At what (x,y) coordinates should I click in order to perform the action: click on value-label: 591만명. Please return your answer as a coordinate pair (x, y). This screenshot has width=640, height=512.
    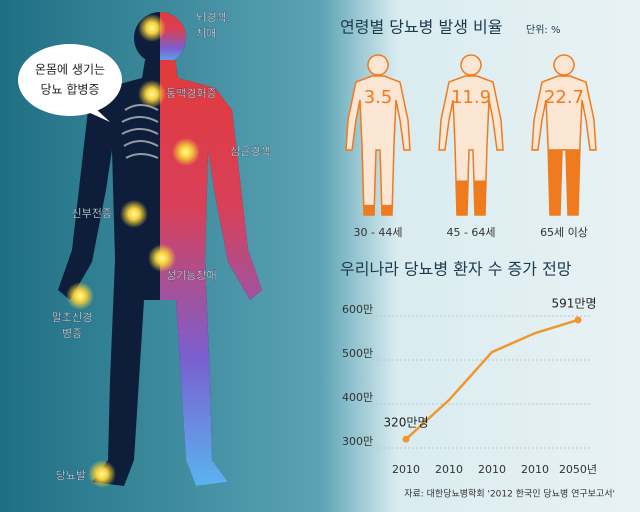
    Looking at the image, I should click on (574, 303).